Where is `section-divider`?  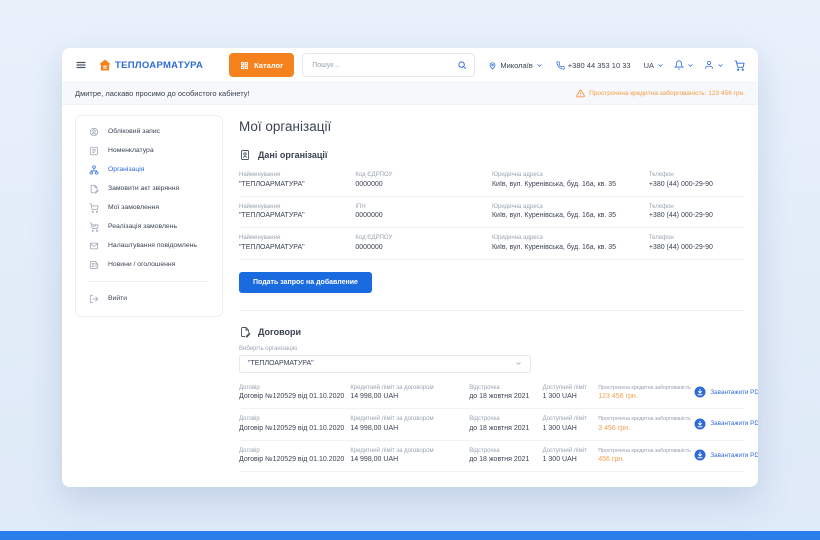 section-divider is located at coordinates (492, 310).